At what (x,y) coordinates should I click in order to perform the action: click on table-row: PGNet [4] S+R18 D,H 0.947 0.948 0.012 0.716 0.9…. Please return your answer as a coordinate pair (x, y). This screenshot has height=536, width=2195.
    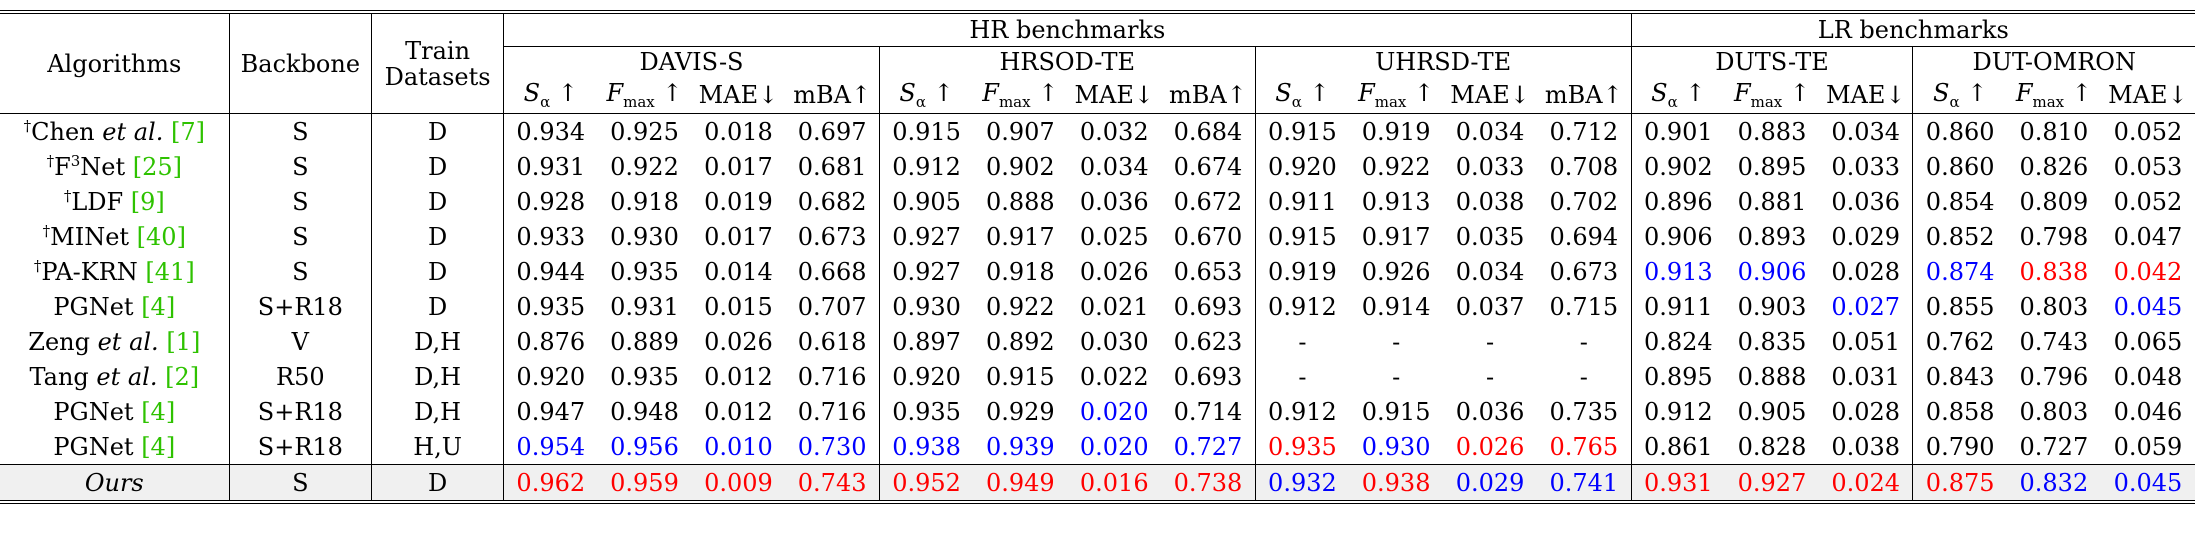
    Looking at the image, I should click on (1097, 411).